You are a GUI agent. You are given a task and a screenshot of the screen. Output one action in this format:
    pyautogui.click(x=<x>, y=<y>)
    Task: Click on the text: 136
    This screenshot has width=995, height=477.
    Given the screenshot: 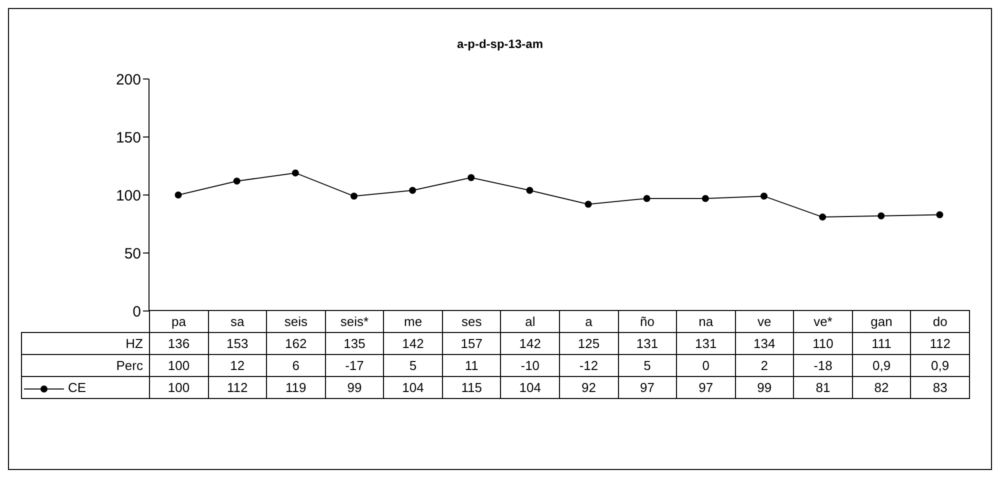 What is the action you would take?
    pyautogui.click(x=179, y=343)
    